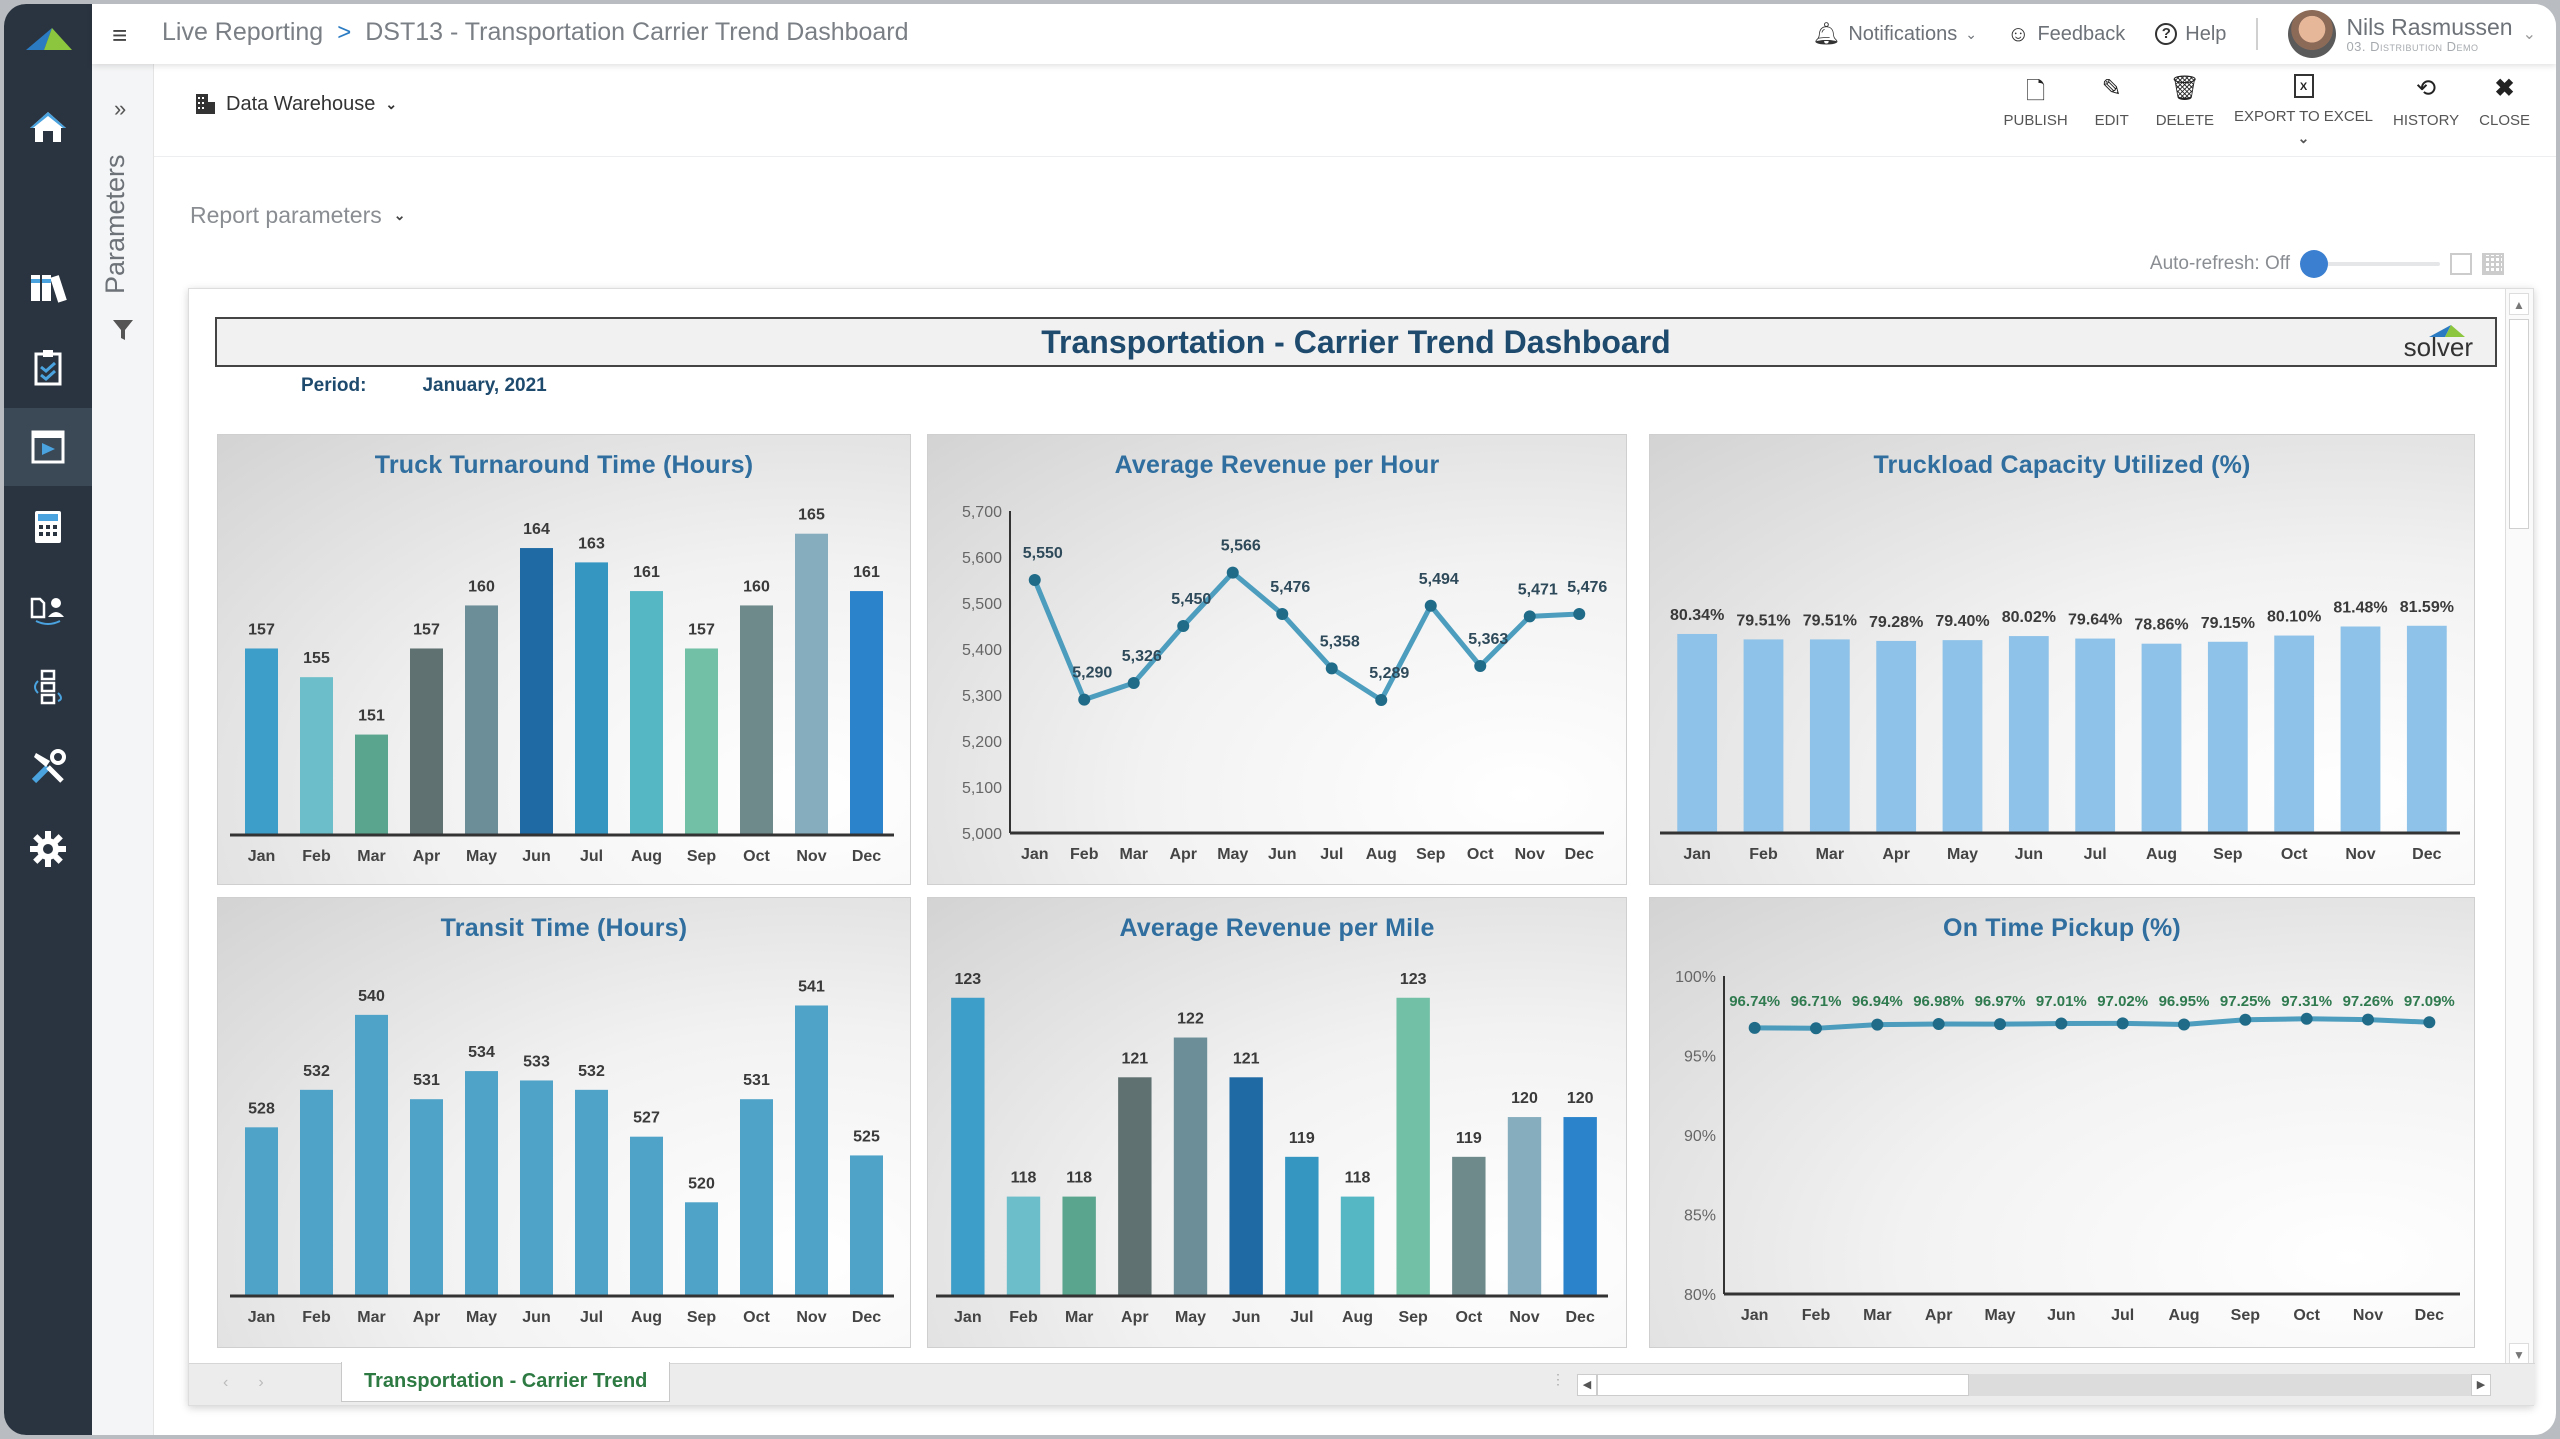 The image size is (2560, 1439). What do you see at coordinates (334, 385) in the screenshot?
I see `period-label: Period:` at bounding box center [334, 385].